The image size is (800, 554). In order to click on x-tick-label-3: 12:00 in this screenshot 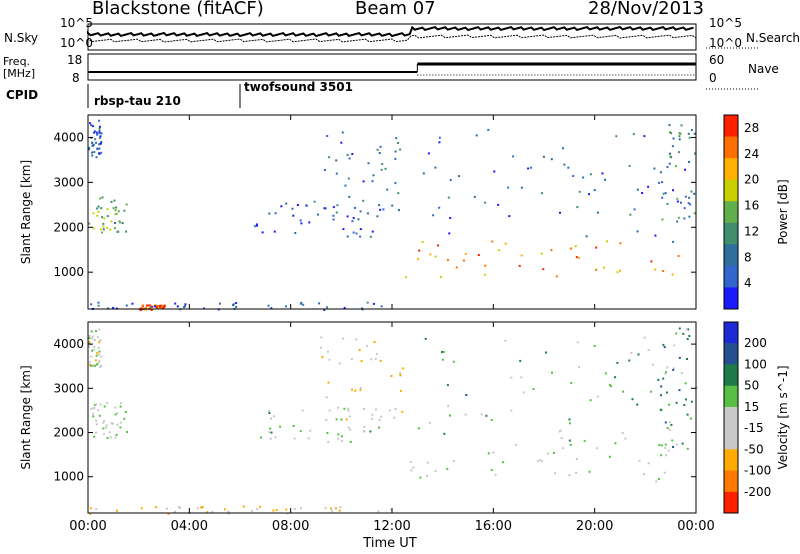, I will do `click(391, 526)`.